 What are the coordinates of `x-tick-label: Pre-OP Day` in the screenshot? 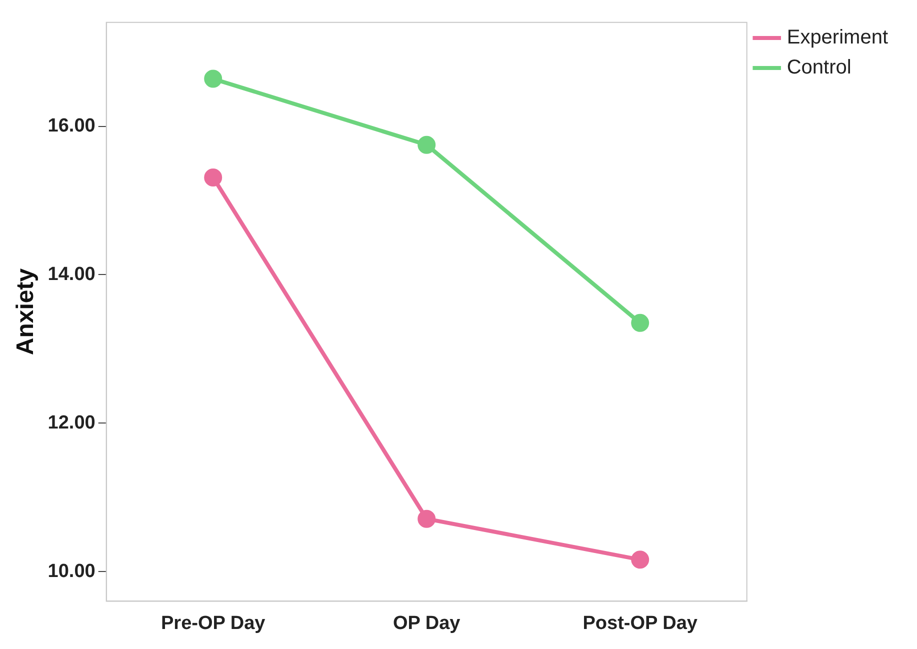 It's located at (213, 623).